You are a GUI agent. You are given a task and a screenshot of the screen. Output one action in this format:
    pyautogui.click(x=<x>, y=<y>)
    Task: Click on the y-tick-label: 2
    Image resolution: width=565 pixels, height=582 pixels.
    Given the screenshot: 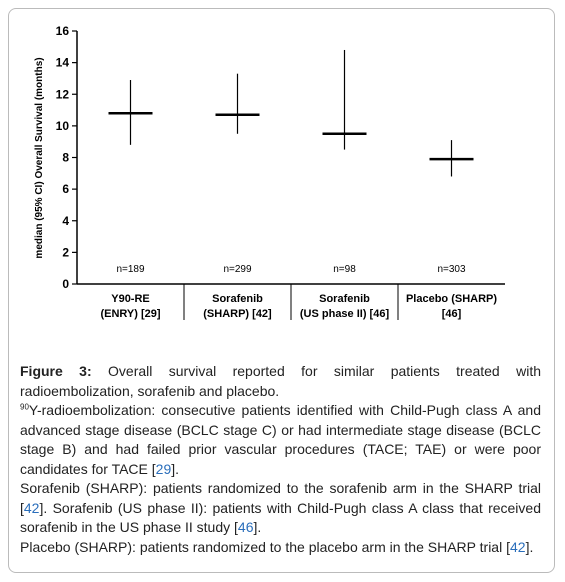 What is the action you would take?
    pyautogui.click(x=65, y=252)
    